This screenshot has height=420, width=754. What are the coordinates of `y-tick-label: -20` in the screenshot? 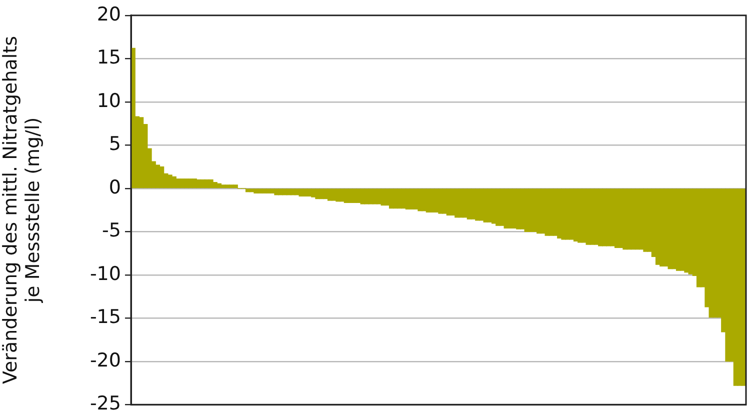 It's located at (105, 360).